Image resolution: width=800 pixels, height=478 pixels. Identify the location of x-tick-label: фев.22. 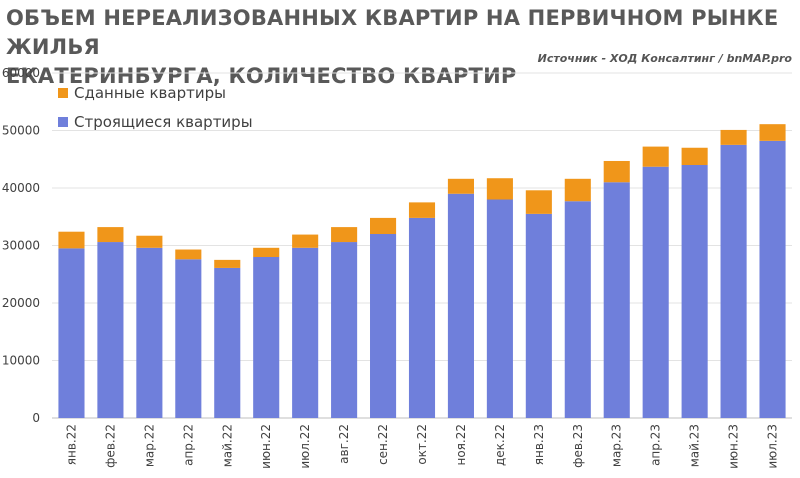
(110, 446).